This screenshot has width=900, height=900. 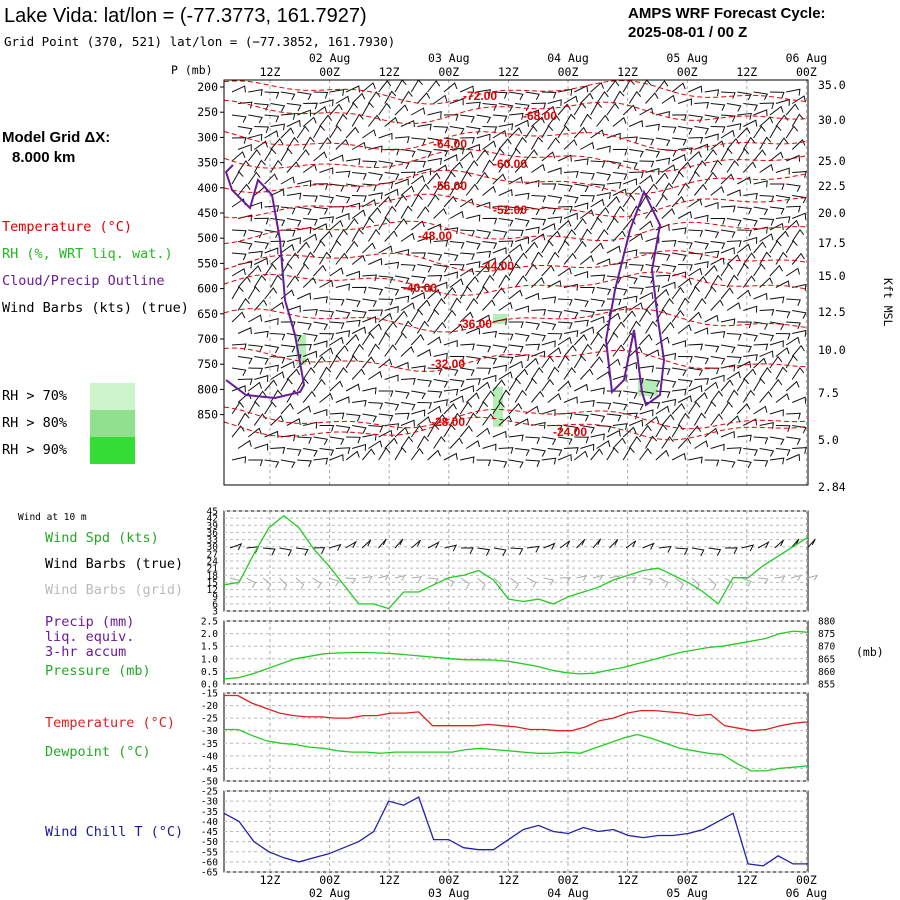 I want to click on value-tick: -25, so click(x=209, y=719).